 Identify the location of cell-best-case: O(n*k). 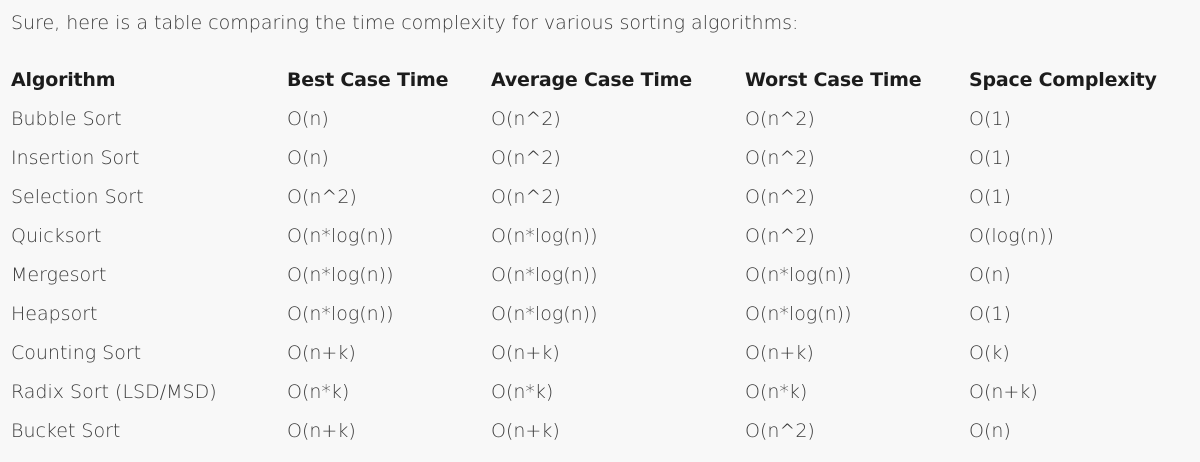
(318, 391).